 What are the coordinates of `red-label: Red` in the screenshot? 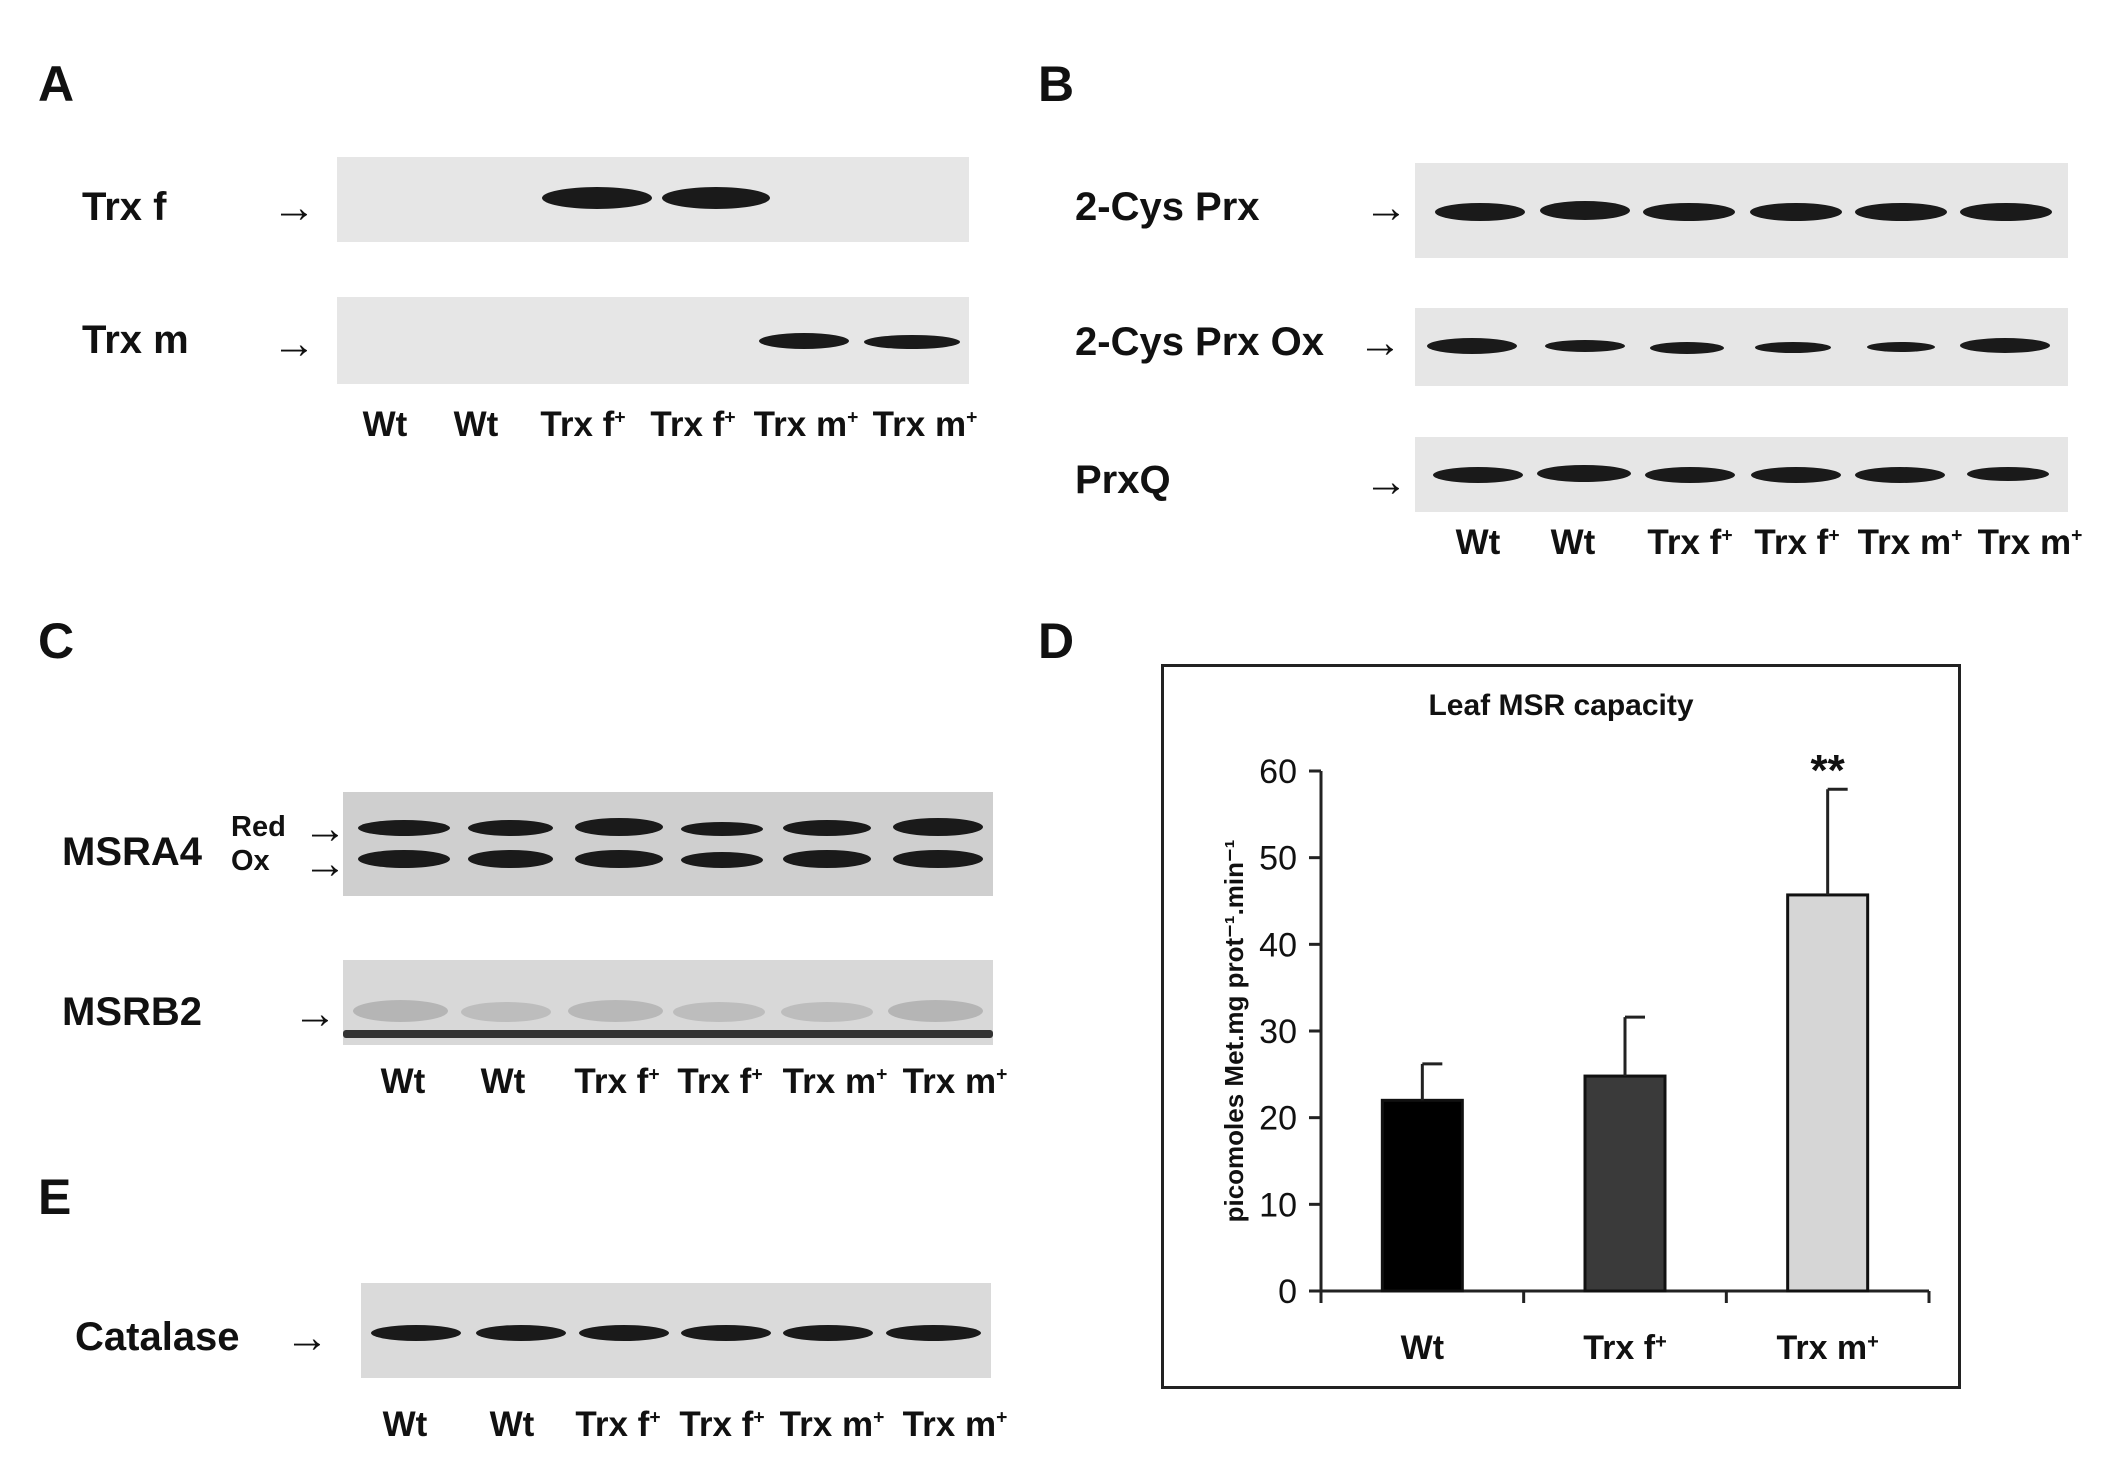 It's located at (258, 827).